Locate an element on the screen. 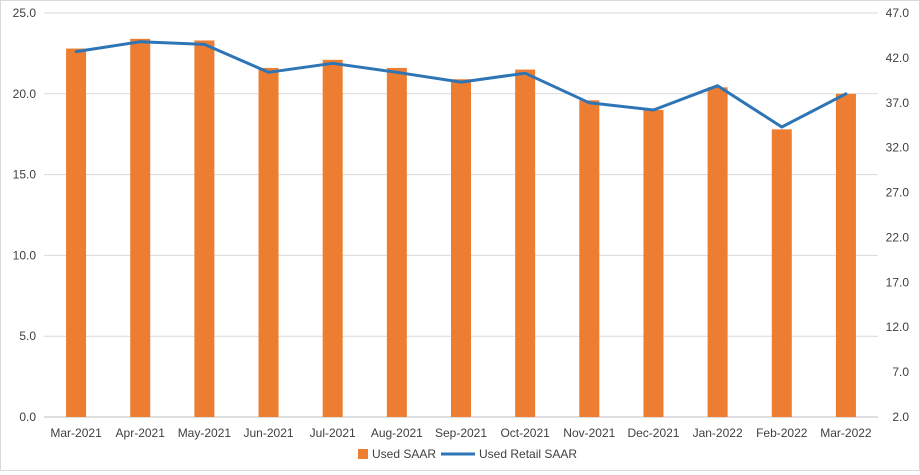  right-axis-tick-label: 37.0 is located at coordinates (898, 103).